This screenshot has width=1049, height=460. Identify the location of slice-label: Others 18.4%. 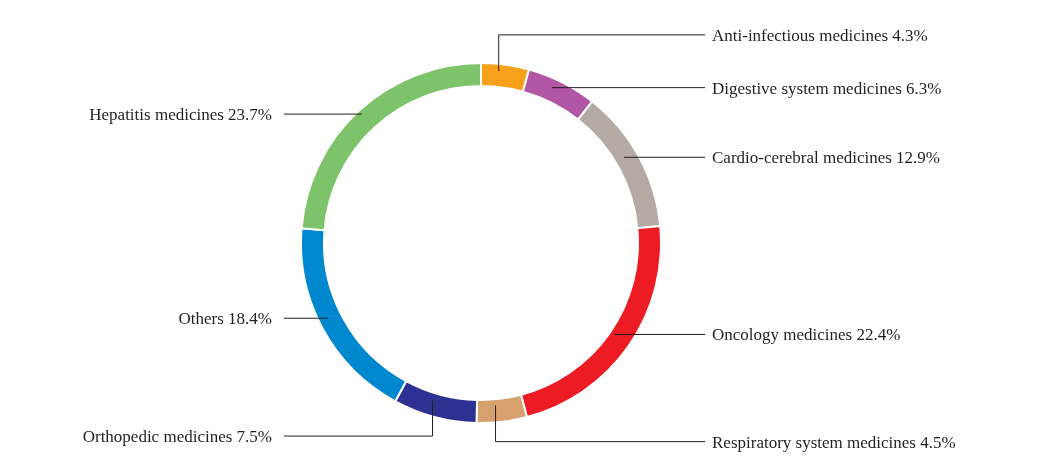
(225, 319).